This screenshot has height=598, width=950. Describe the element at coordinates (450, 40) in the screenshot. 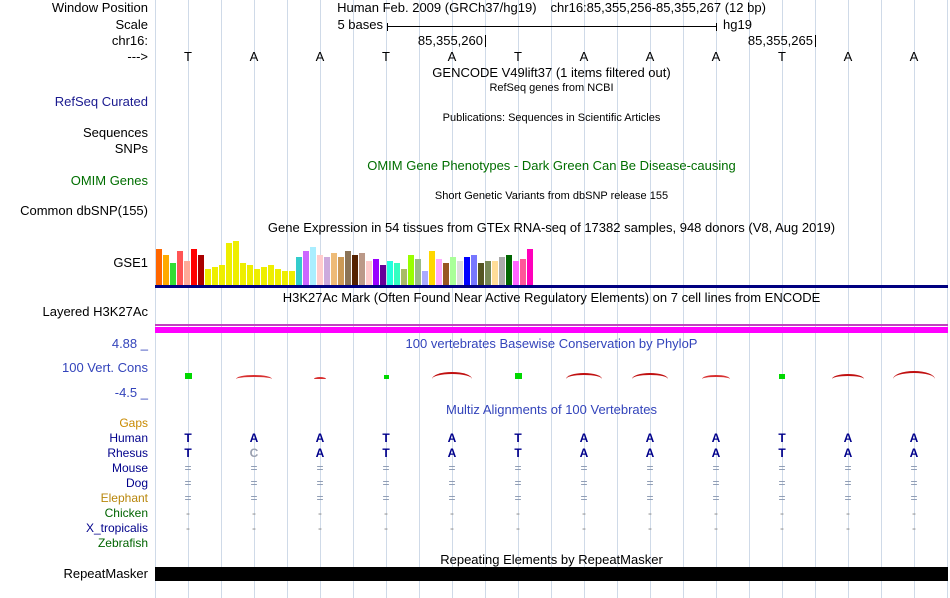

I see `coordinate-label: 85,355,260` at that location.